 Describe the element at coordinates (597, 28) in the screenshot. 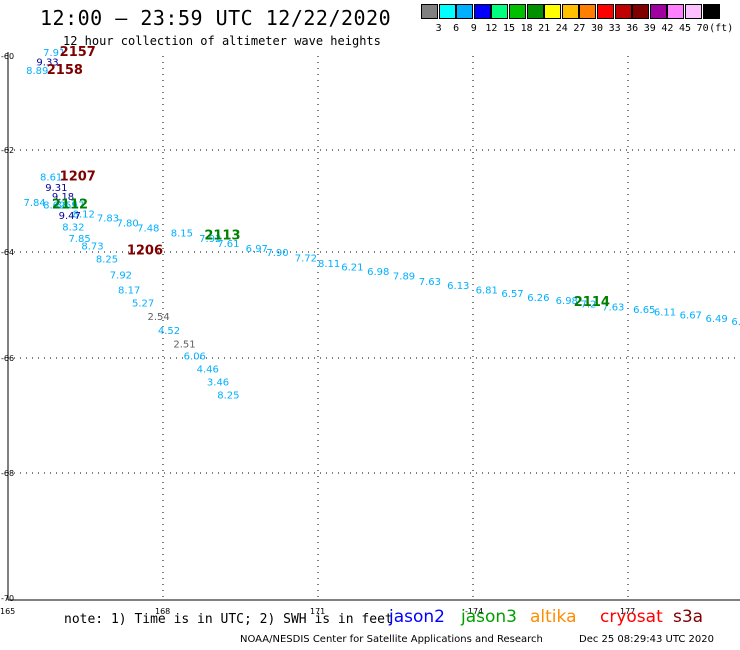

I see `legend-label: 30` at that location.